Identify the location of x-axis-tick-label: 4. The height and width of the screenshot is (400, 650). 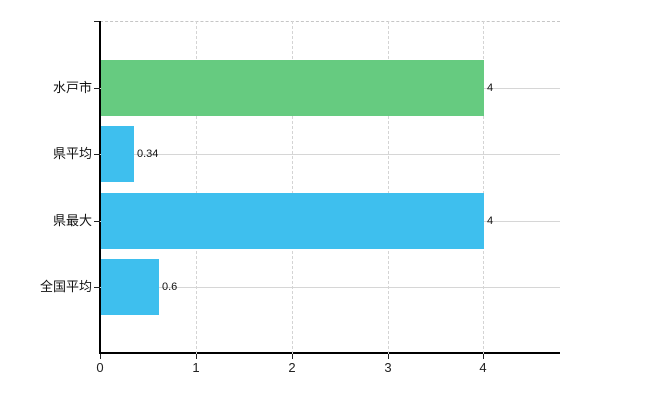
(483, 367).